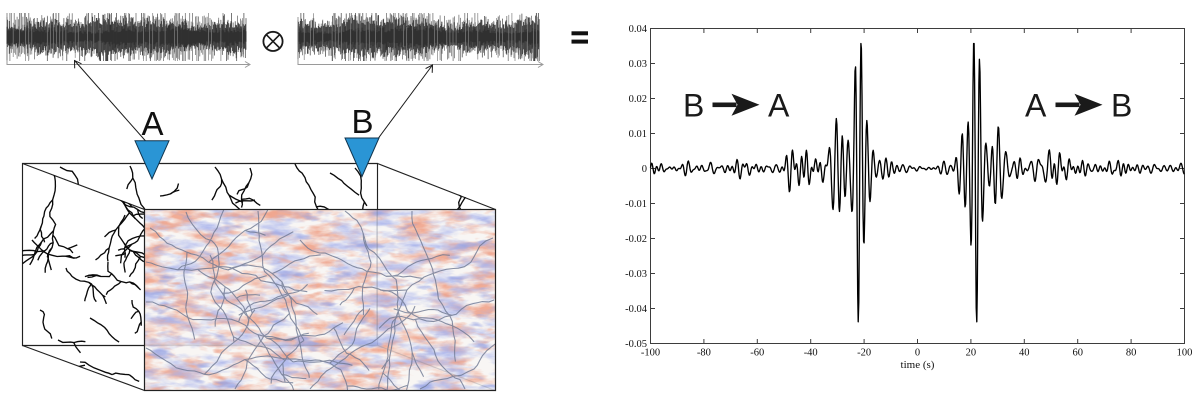  What do you see at coordinates (757, 353) in the screenshot?
I see `svg-text: -60` at bounding box center [757, 353].